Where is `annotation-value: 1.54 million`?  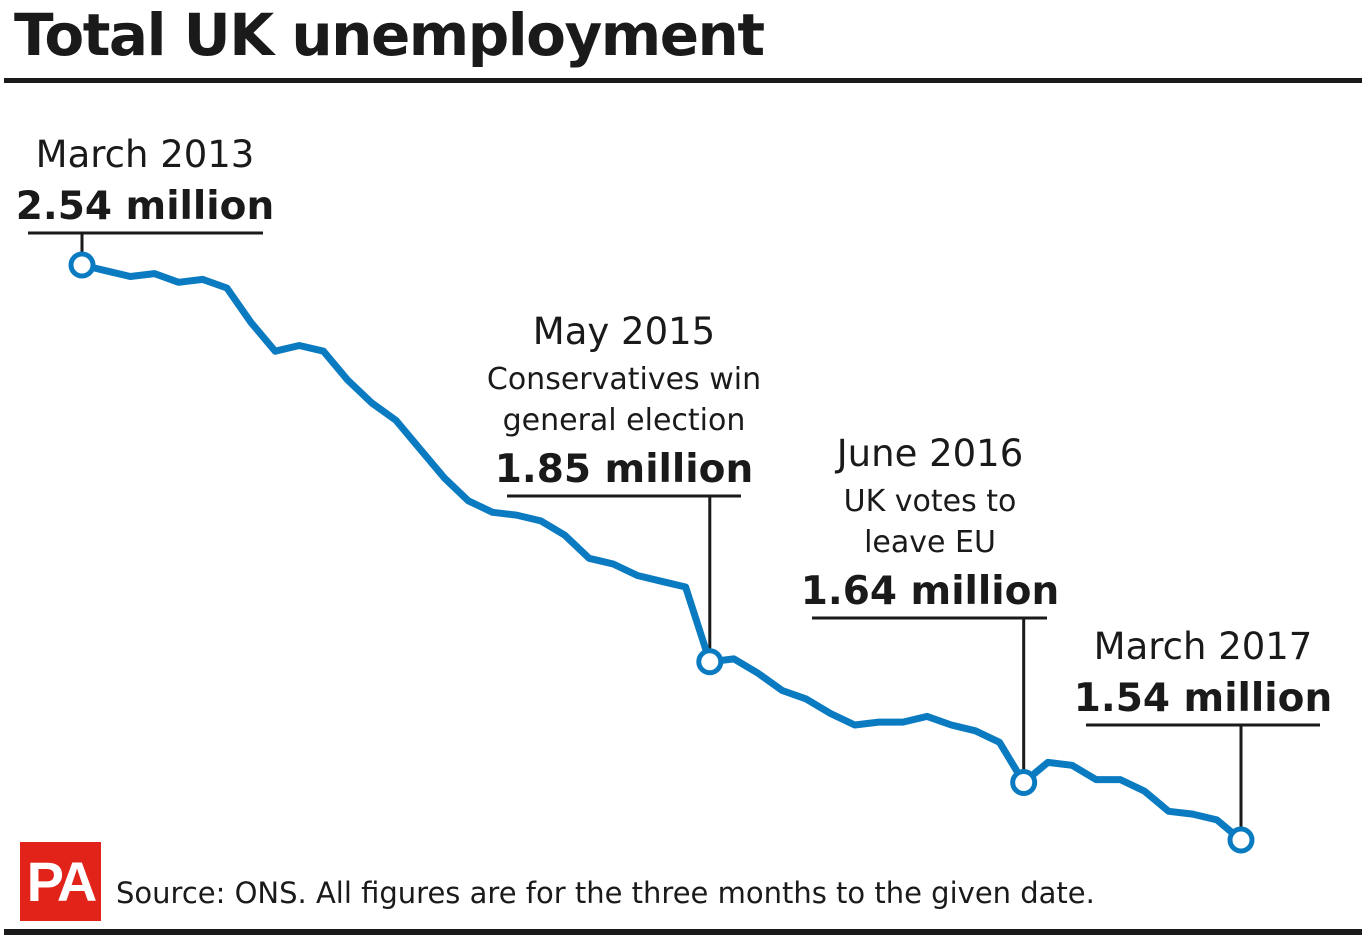
annotation-value: 1.54 million is located at coordinates (1203, 698).